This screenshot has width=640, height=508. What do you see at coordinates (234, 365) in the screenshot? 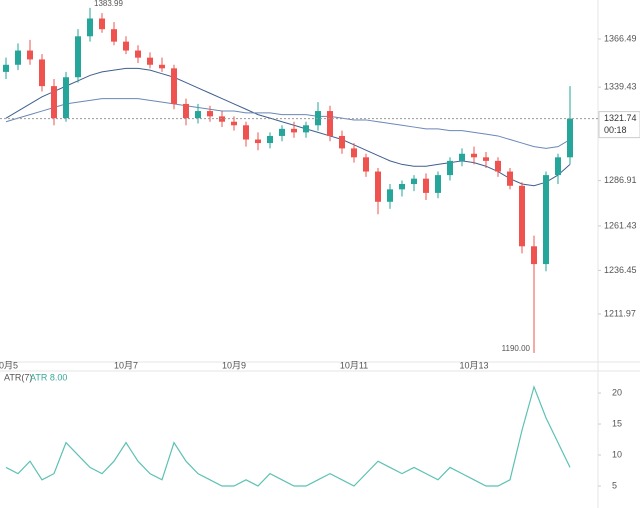
I see `x-tick-label: 10月9` at bounding box center [234, 365].